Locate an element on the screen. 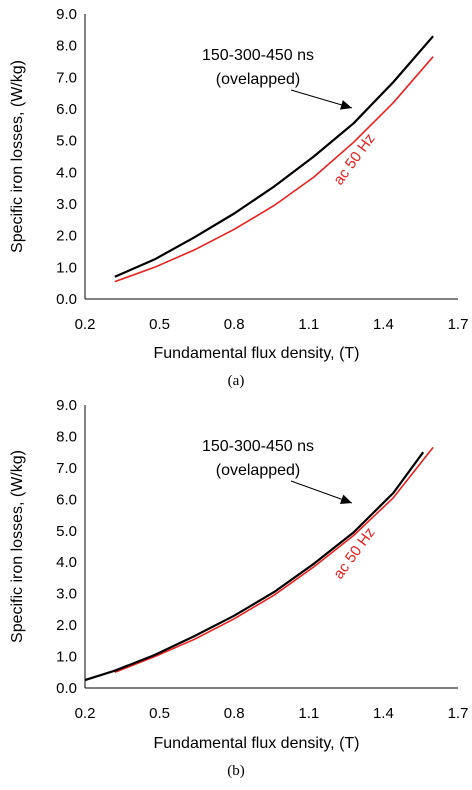  caption-a: (a) is located at coordinates (236, 381).